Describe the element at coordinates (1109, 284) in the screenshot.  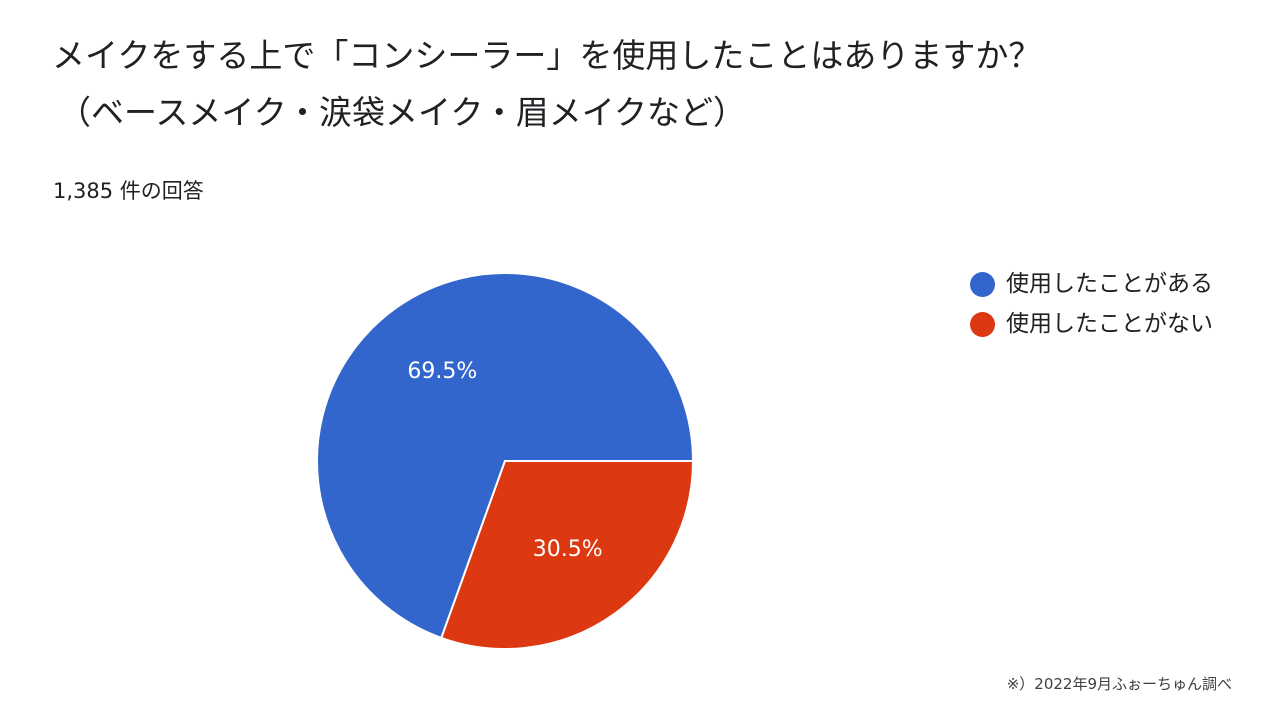
I see `legend-label-used: 使用したことがある` at that location.